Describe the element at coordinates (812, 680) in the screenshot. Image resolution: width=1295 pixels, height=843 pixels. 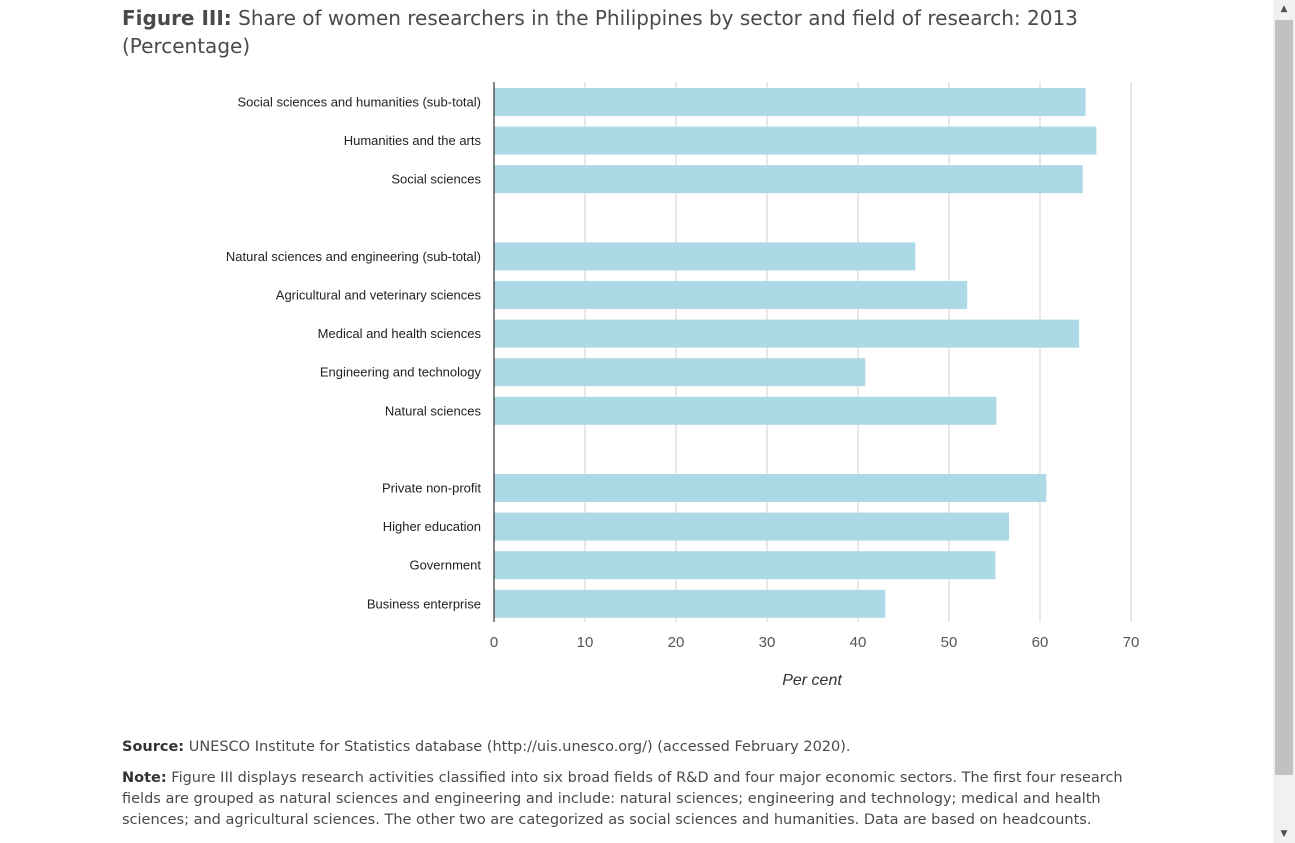
I see `x-axis-title: Per cent` at that location.